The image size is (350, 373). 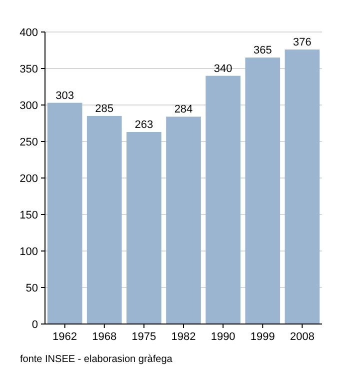 I want to click on x-tick-label: 1990, so click(x=223, y=337).